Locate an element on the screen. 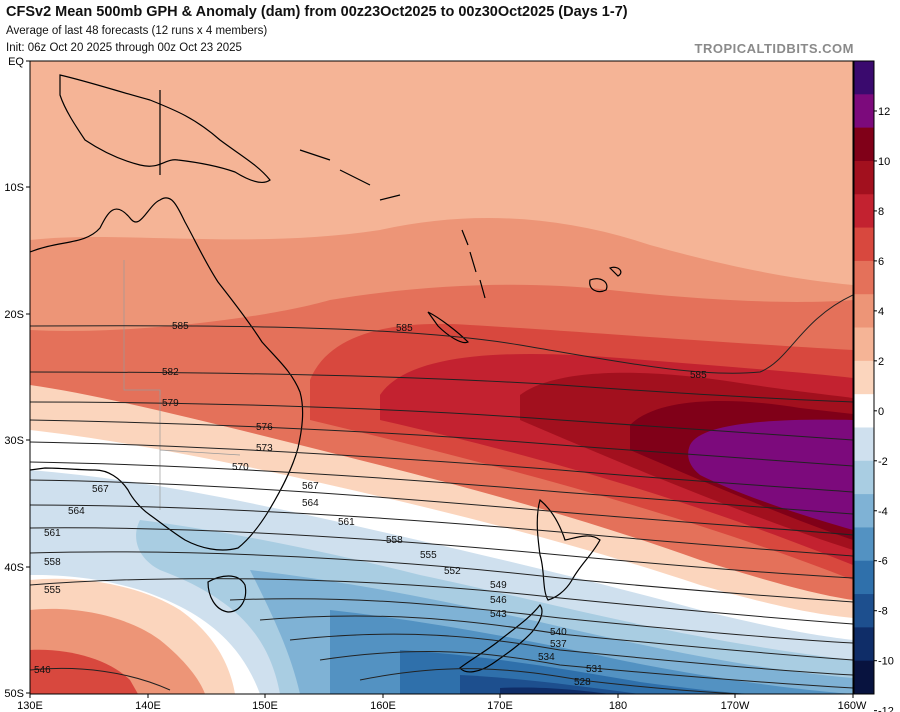  lon-label-170e: 170E is located at coordinates (500, 706).